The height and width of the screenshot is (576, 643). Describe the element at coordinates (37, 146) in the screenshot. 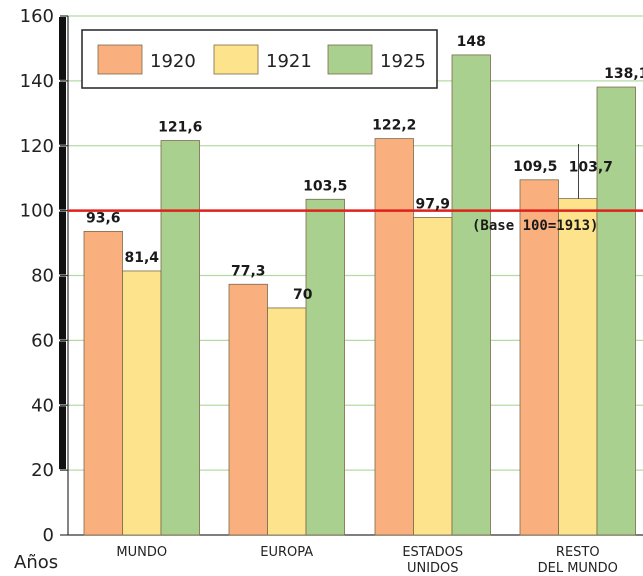

I see `y-tick-label: 120` at that location.